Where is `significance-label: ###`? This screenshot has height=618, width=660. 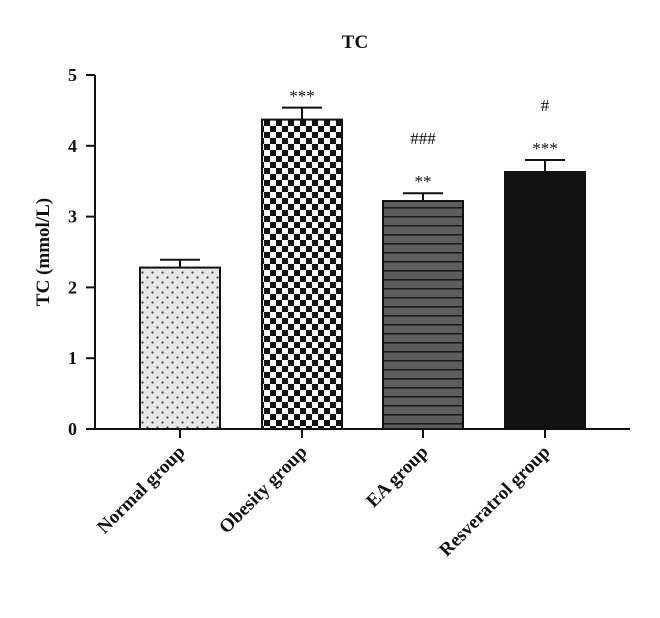 significance-label: ### is located at coordinates (423, 138).